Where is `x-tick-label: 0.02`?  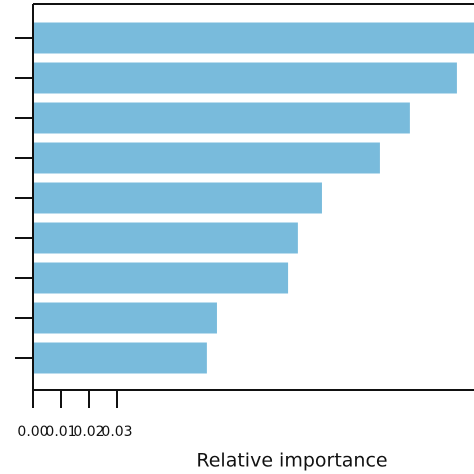 x-tick-label: 0.02 is located at coordinates (88, 432).